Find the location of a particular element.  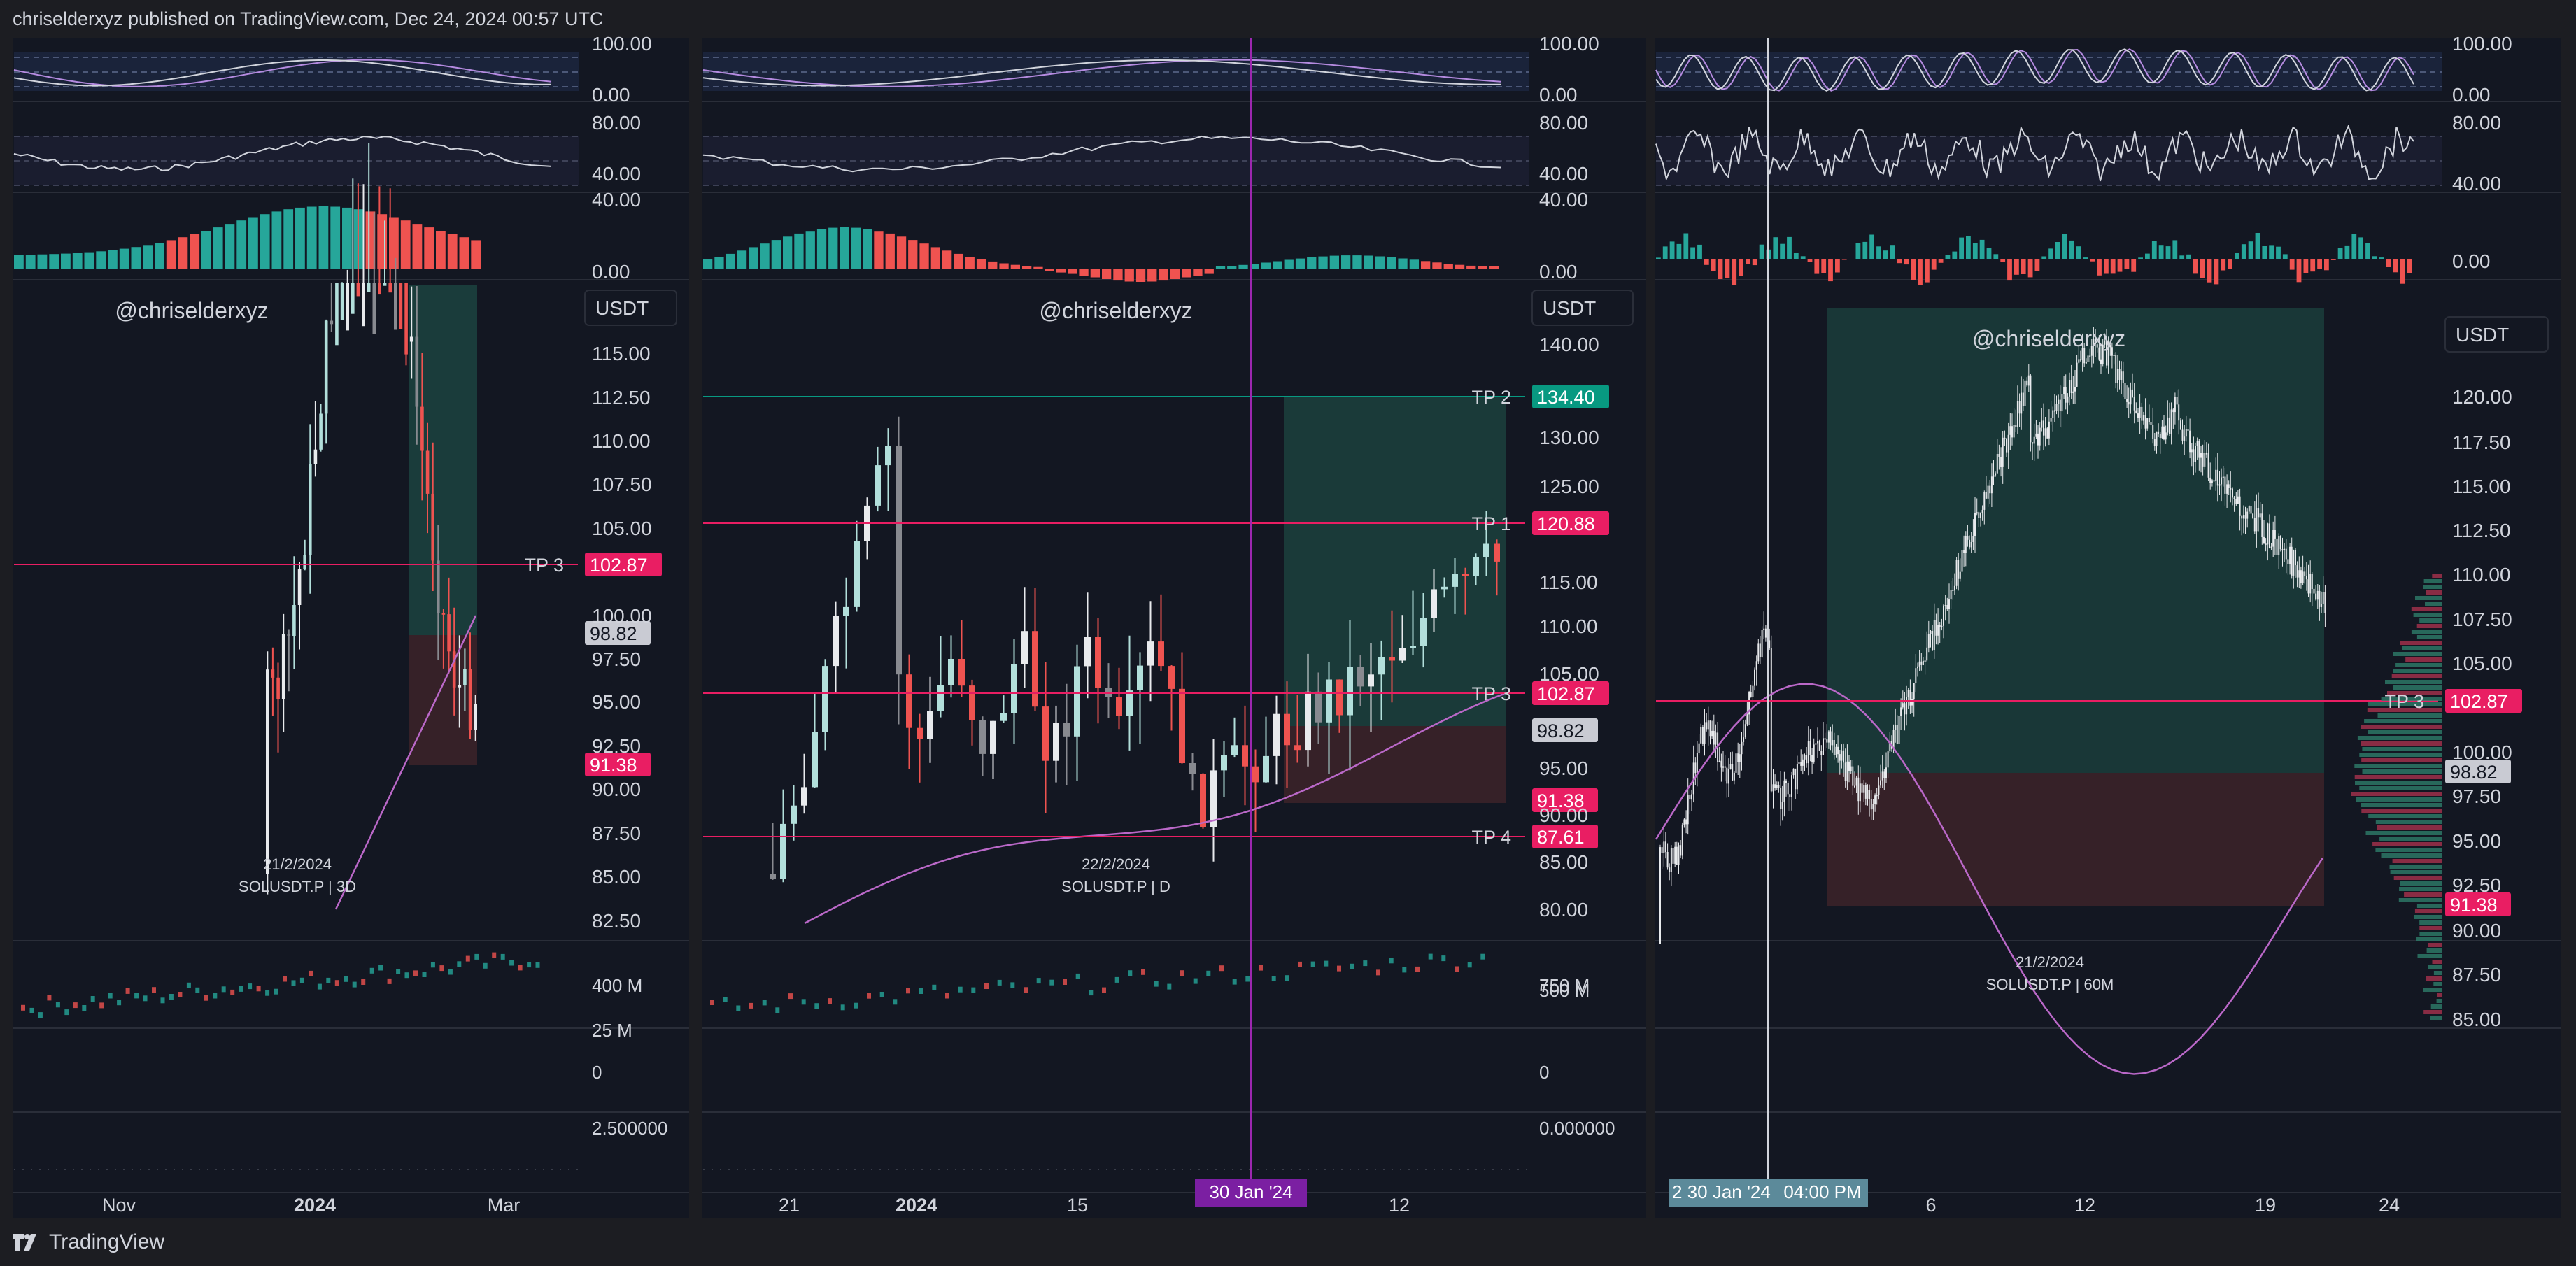

tradingview-logo-icon is located at coordinates (27, 1242).